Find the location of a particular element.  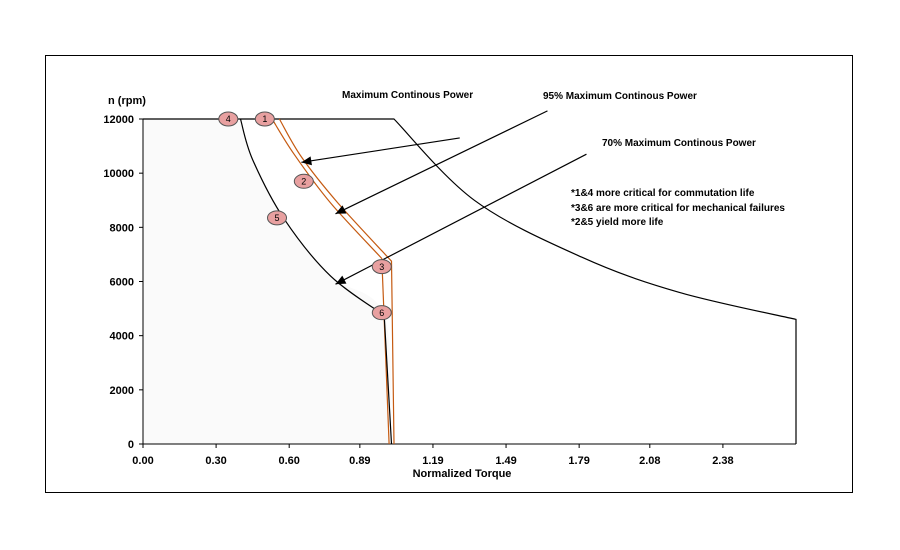

x-tick-label: 0.30 is located at coordinates (215, 461).